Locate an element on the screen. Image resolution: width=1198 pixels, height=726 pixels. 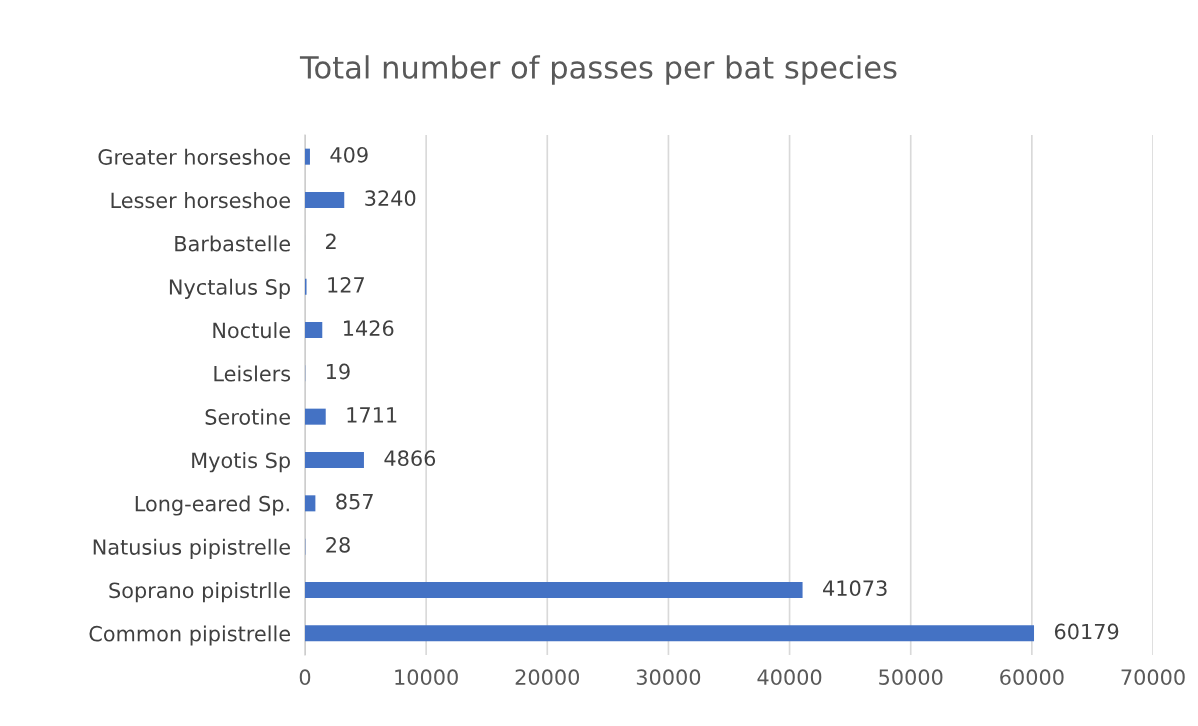
data-label: 409 is located at coordinates (349, 154).